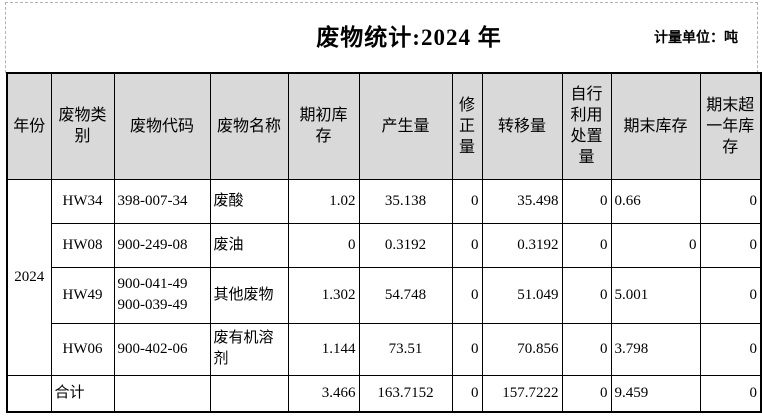 The image size is (762, 418). Describe the element at coordinates (655, 126) in the screenshot. I see `header-closing-stock: 期末库存` at that location.